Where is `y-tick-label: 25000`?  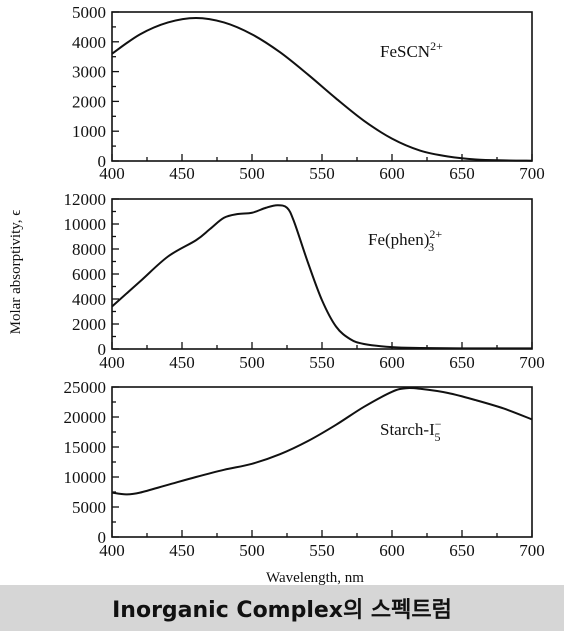 y-tick-label: 25000 is located at coordinates (85, 387).